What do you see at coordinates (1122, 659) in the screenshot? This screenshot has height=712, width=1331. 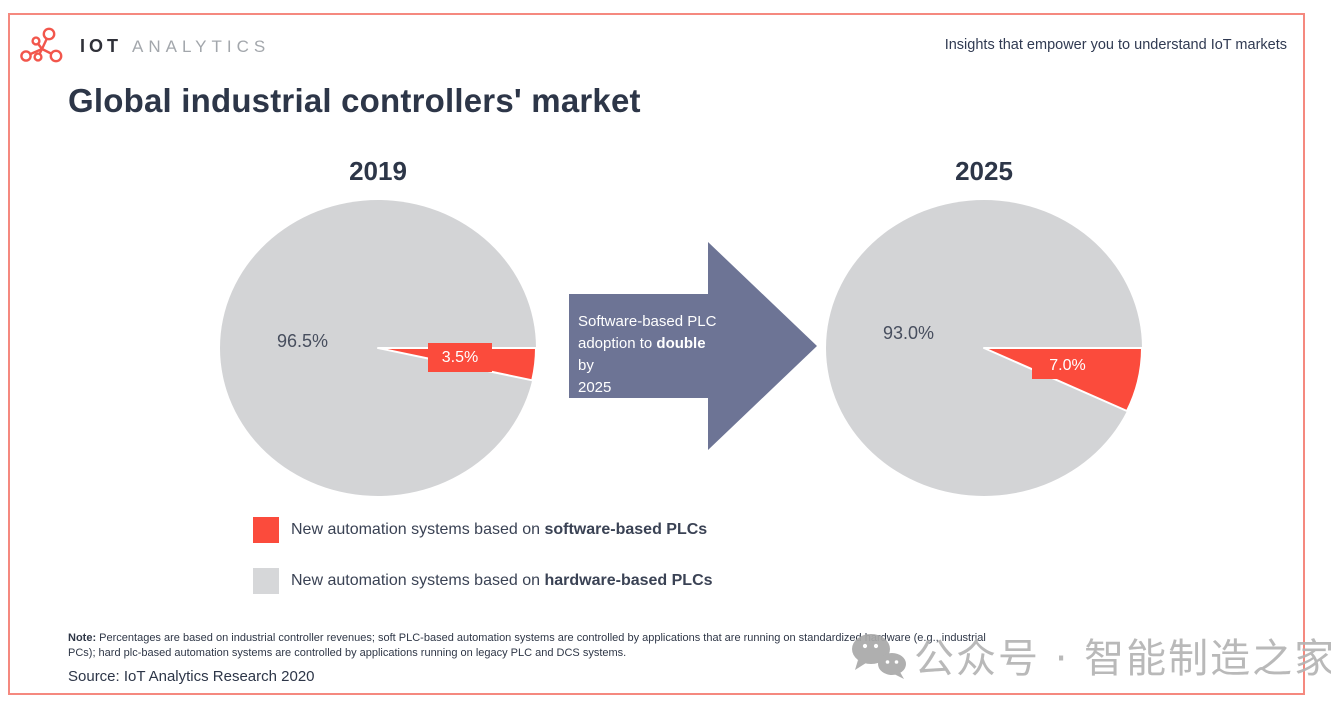 I see `watermark-text: 公众号 · 智能制造之家` at bounding box center [1122, 659].